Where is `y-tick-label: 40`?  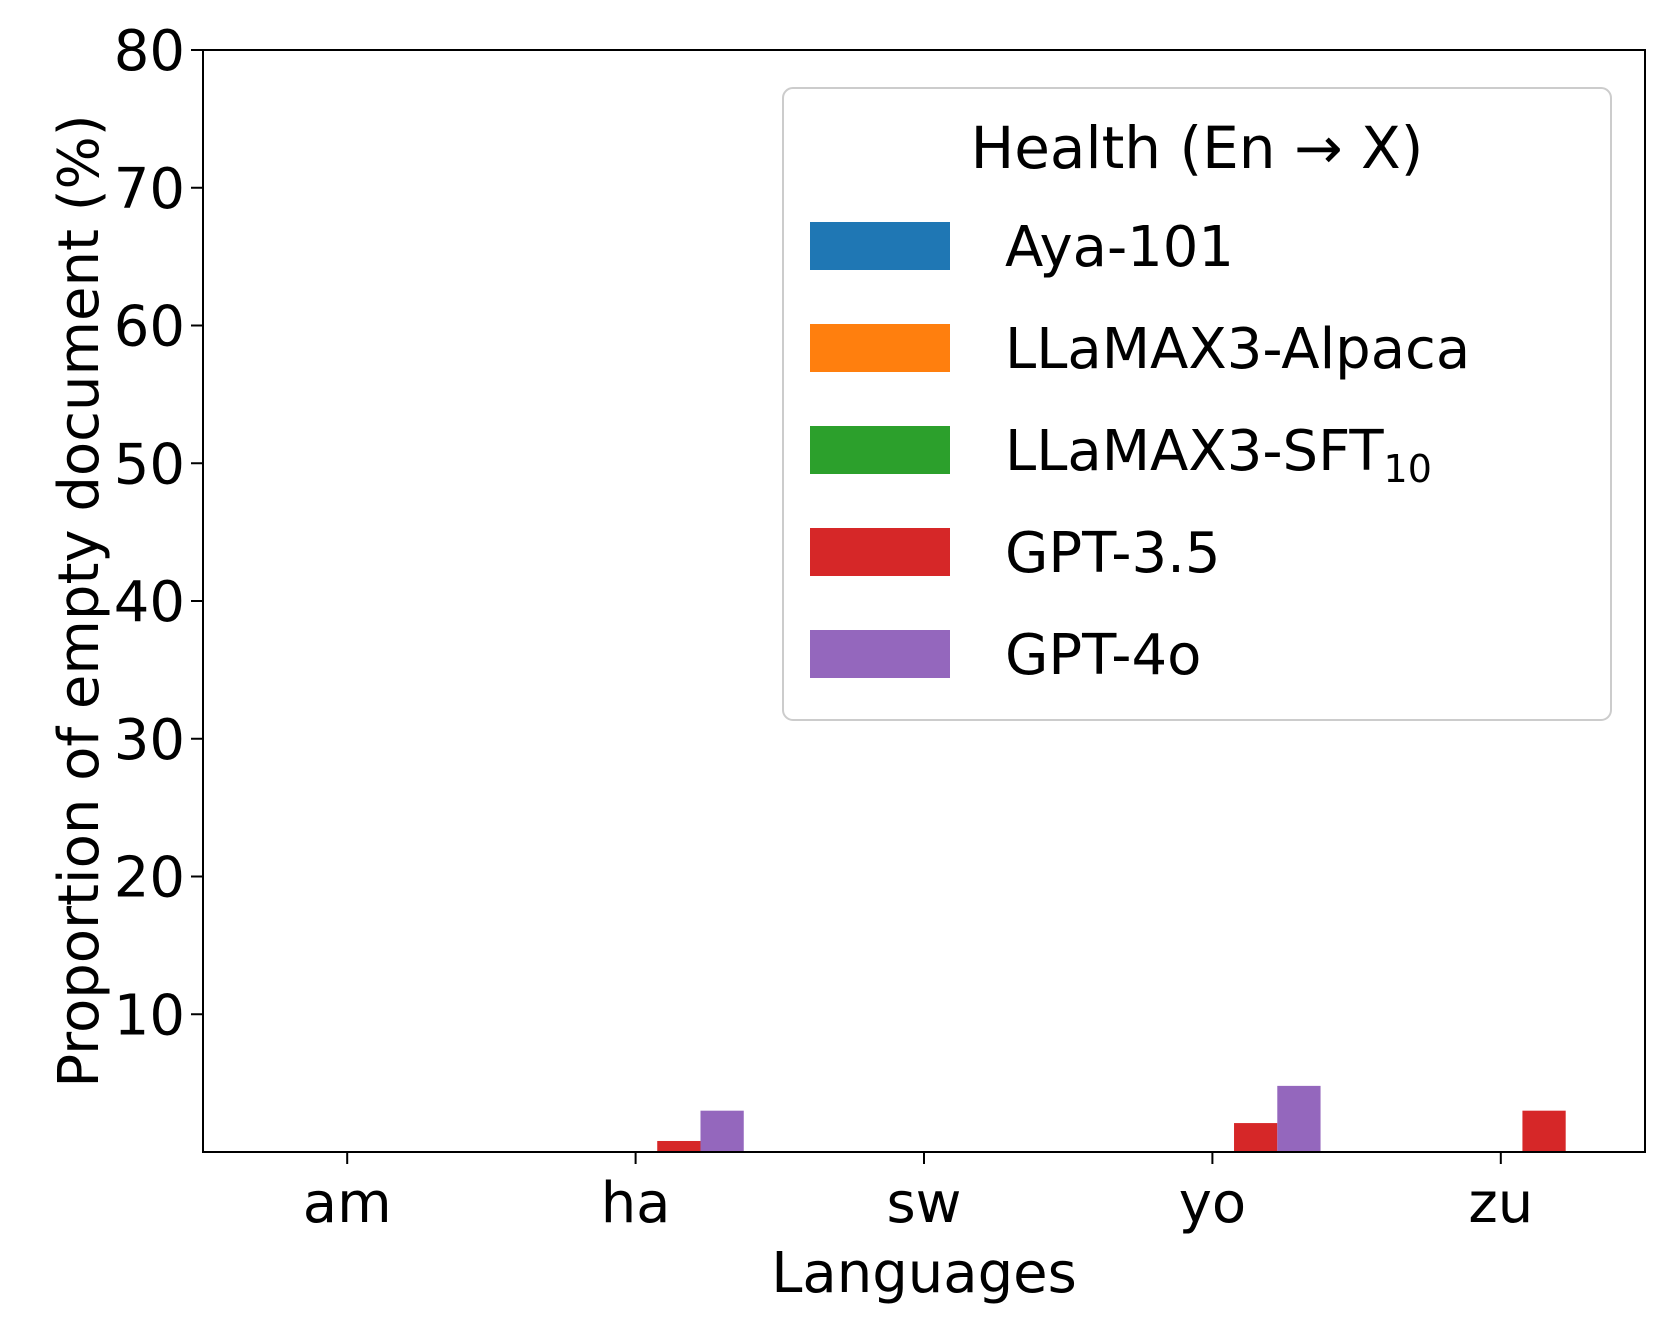
y-tick-label: 40 is located at coordinates (149, 602).